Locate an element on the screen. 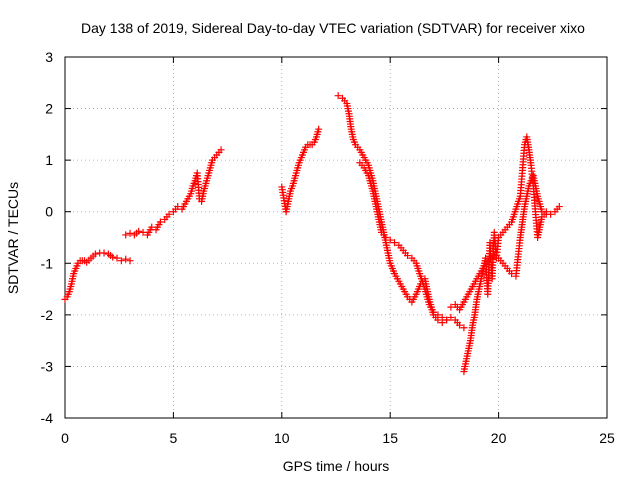 This screenshot has width=640, height=480. x-tick-label: 10 is located at coordinates (282, 438).